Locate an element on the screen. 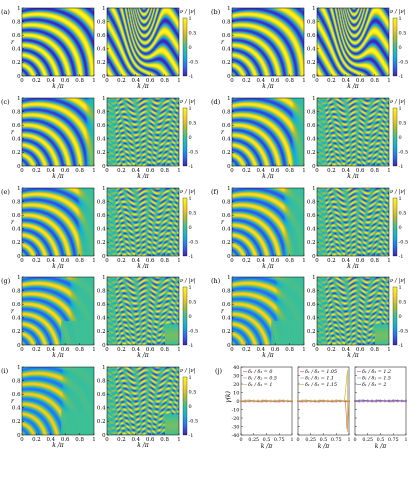 The height and width of the screenshot is (482, 415). panel-b-left-frame is located at coordinates (268, 42).